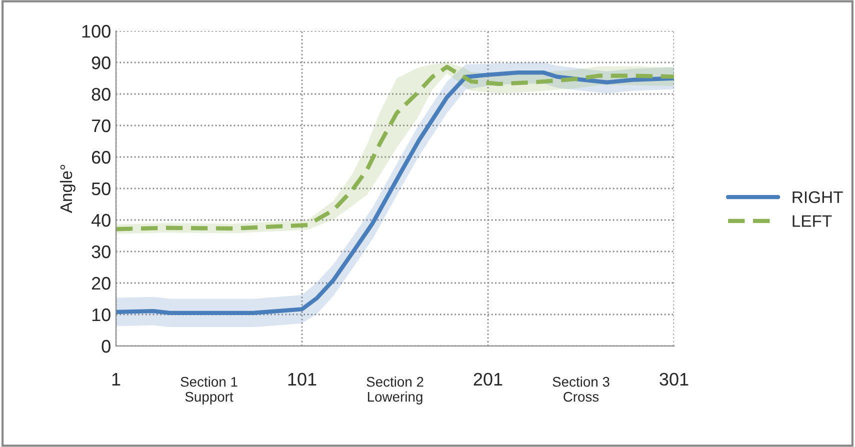 The height and width of the screenshot is (447, 855). What do you see at coordinates (488, 379) in the screenshot?
I see `x-tick-label: 201` at bounding box center [488, 379].